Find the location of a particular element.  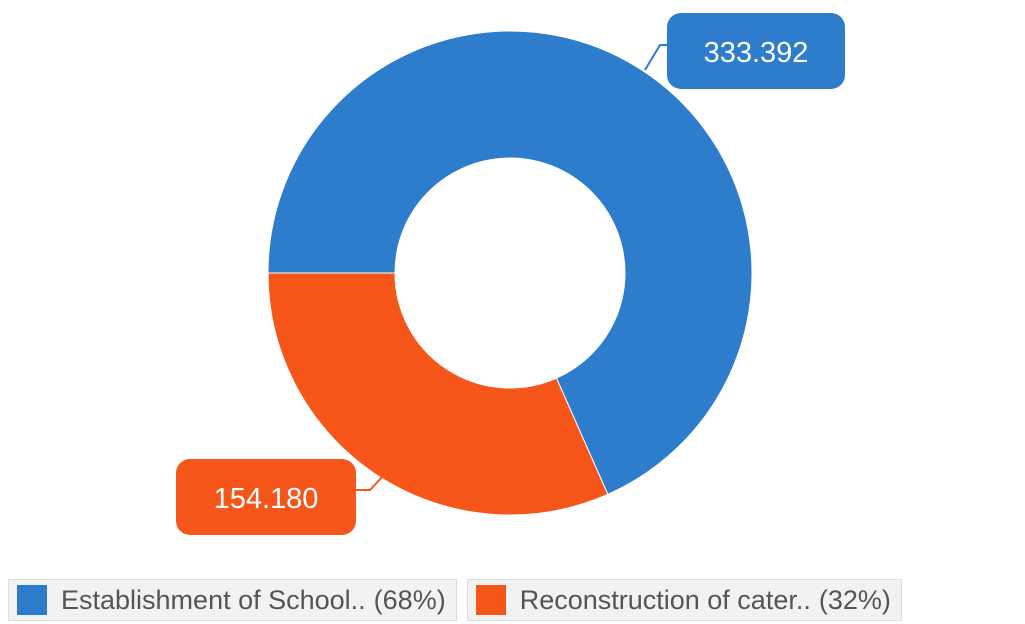

legend-item-establishment: Establishment of School.. (68%) is located at coordinates (232, 600).